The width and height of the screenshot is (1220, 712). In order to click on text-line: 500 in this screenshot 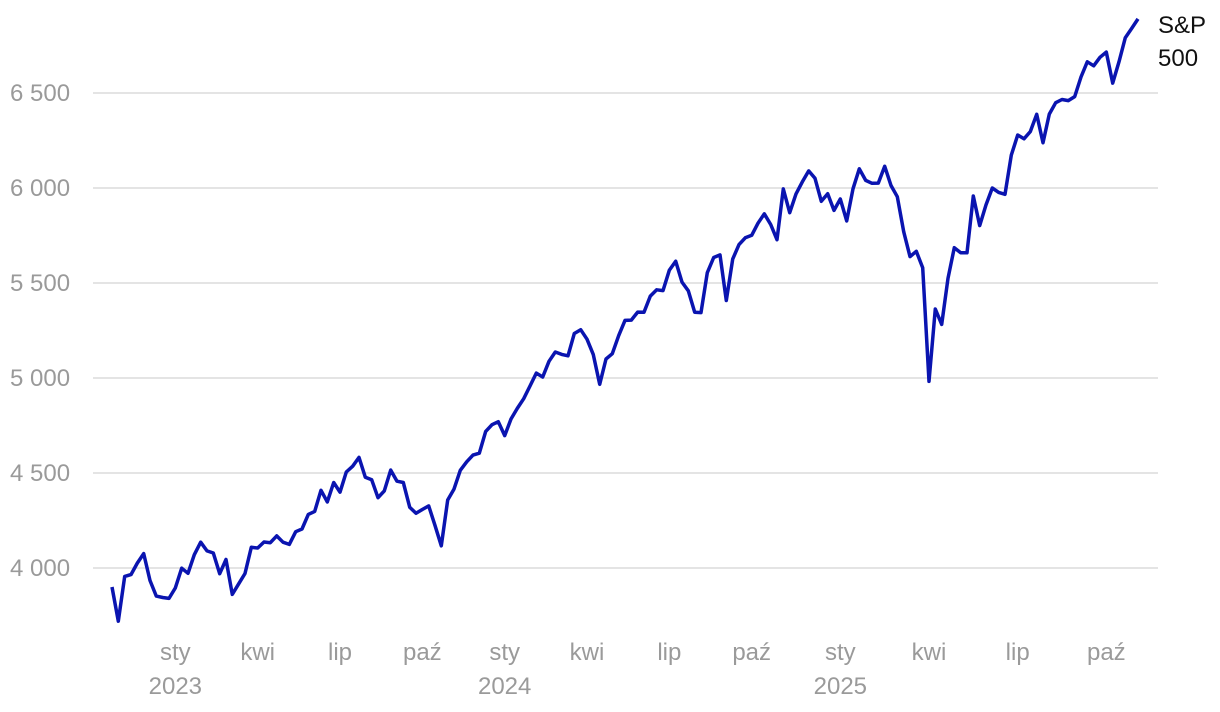, I will do `click(1178, 58)`.